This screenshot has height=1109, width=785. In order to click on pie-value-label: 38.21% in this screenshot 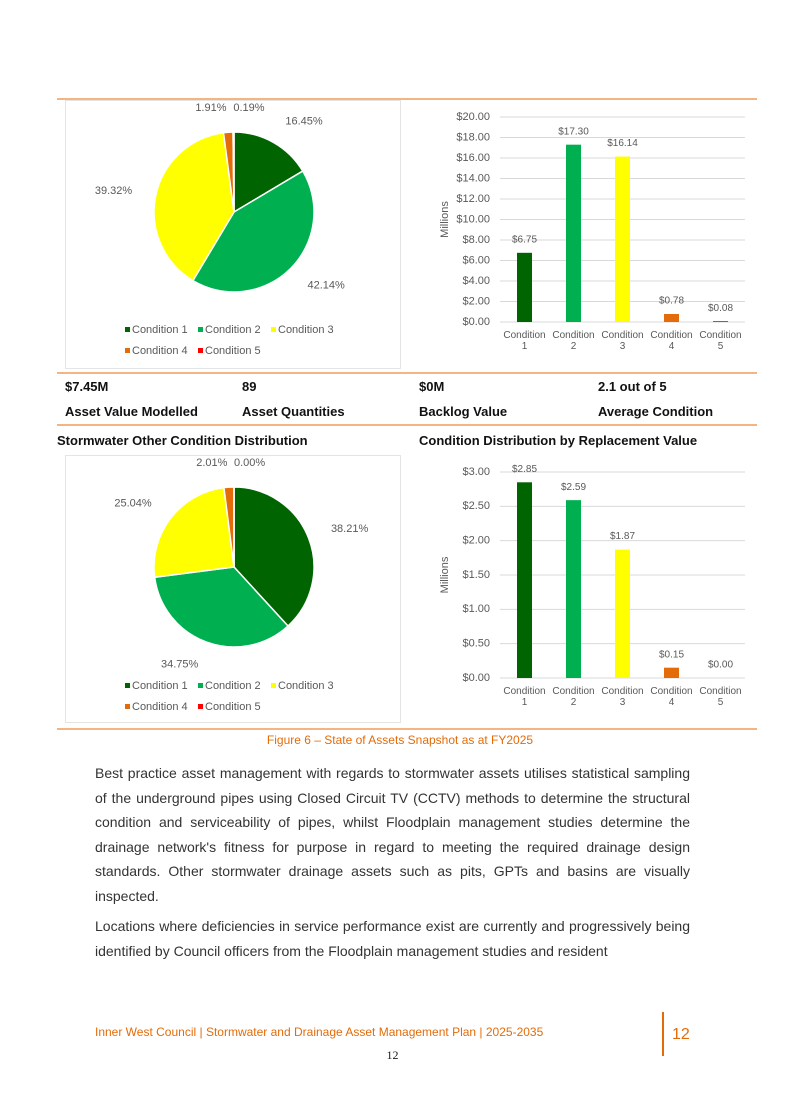, I will do `click(350, 529)`.